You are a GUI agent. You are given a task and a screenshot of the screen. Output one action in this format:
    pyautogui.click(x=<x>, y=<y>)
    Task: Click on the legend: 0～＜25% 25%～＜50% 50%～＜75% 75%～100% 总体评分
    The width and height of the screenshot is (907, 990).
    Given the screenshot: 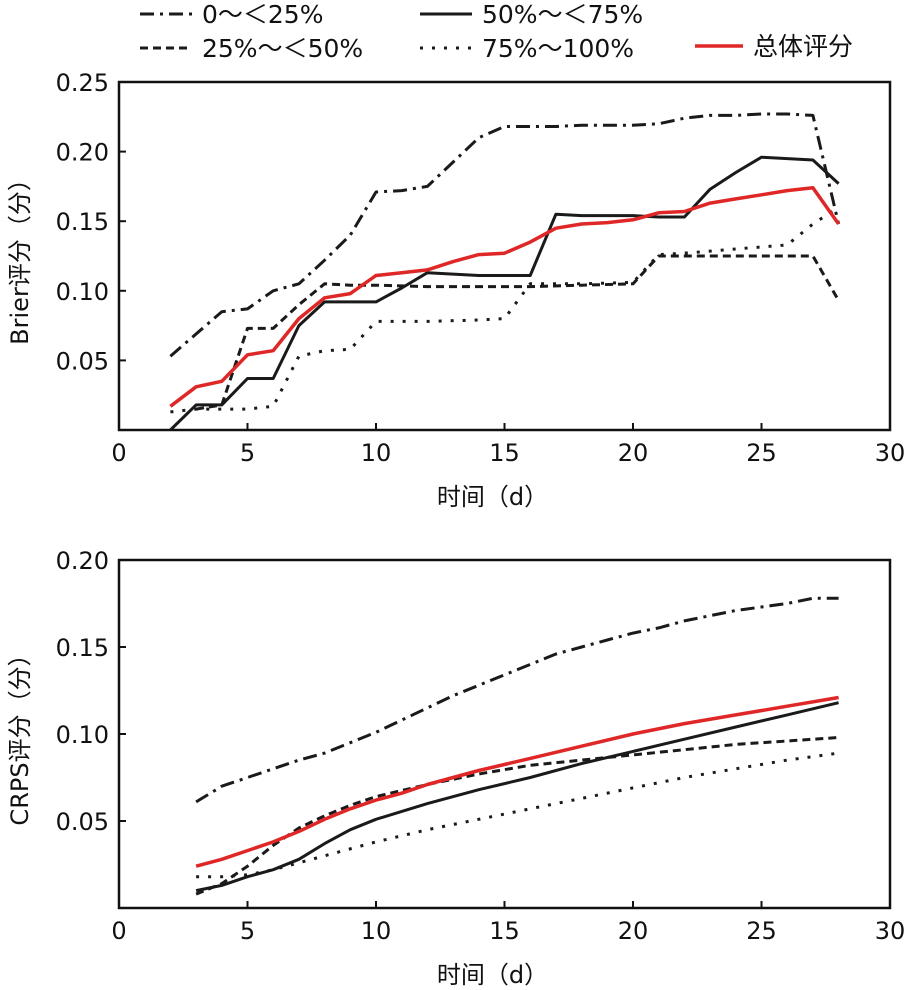 What is the action you would take?
    pyautogui.click(x=496, y=31)
    